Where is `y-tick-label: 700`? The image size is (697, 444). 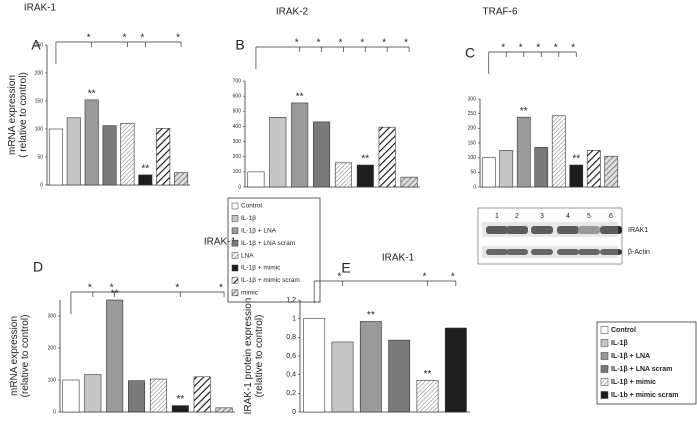 y-tick-label: 700 is located at coordinates (237, 81).